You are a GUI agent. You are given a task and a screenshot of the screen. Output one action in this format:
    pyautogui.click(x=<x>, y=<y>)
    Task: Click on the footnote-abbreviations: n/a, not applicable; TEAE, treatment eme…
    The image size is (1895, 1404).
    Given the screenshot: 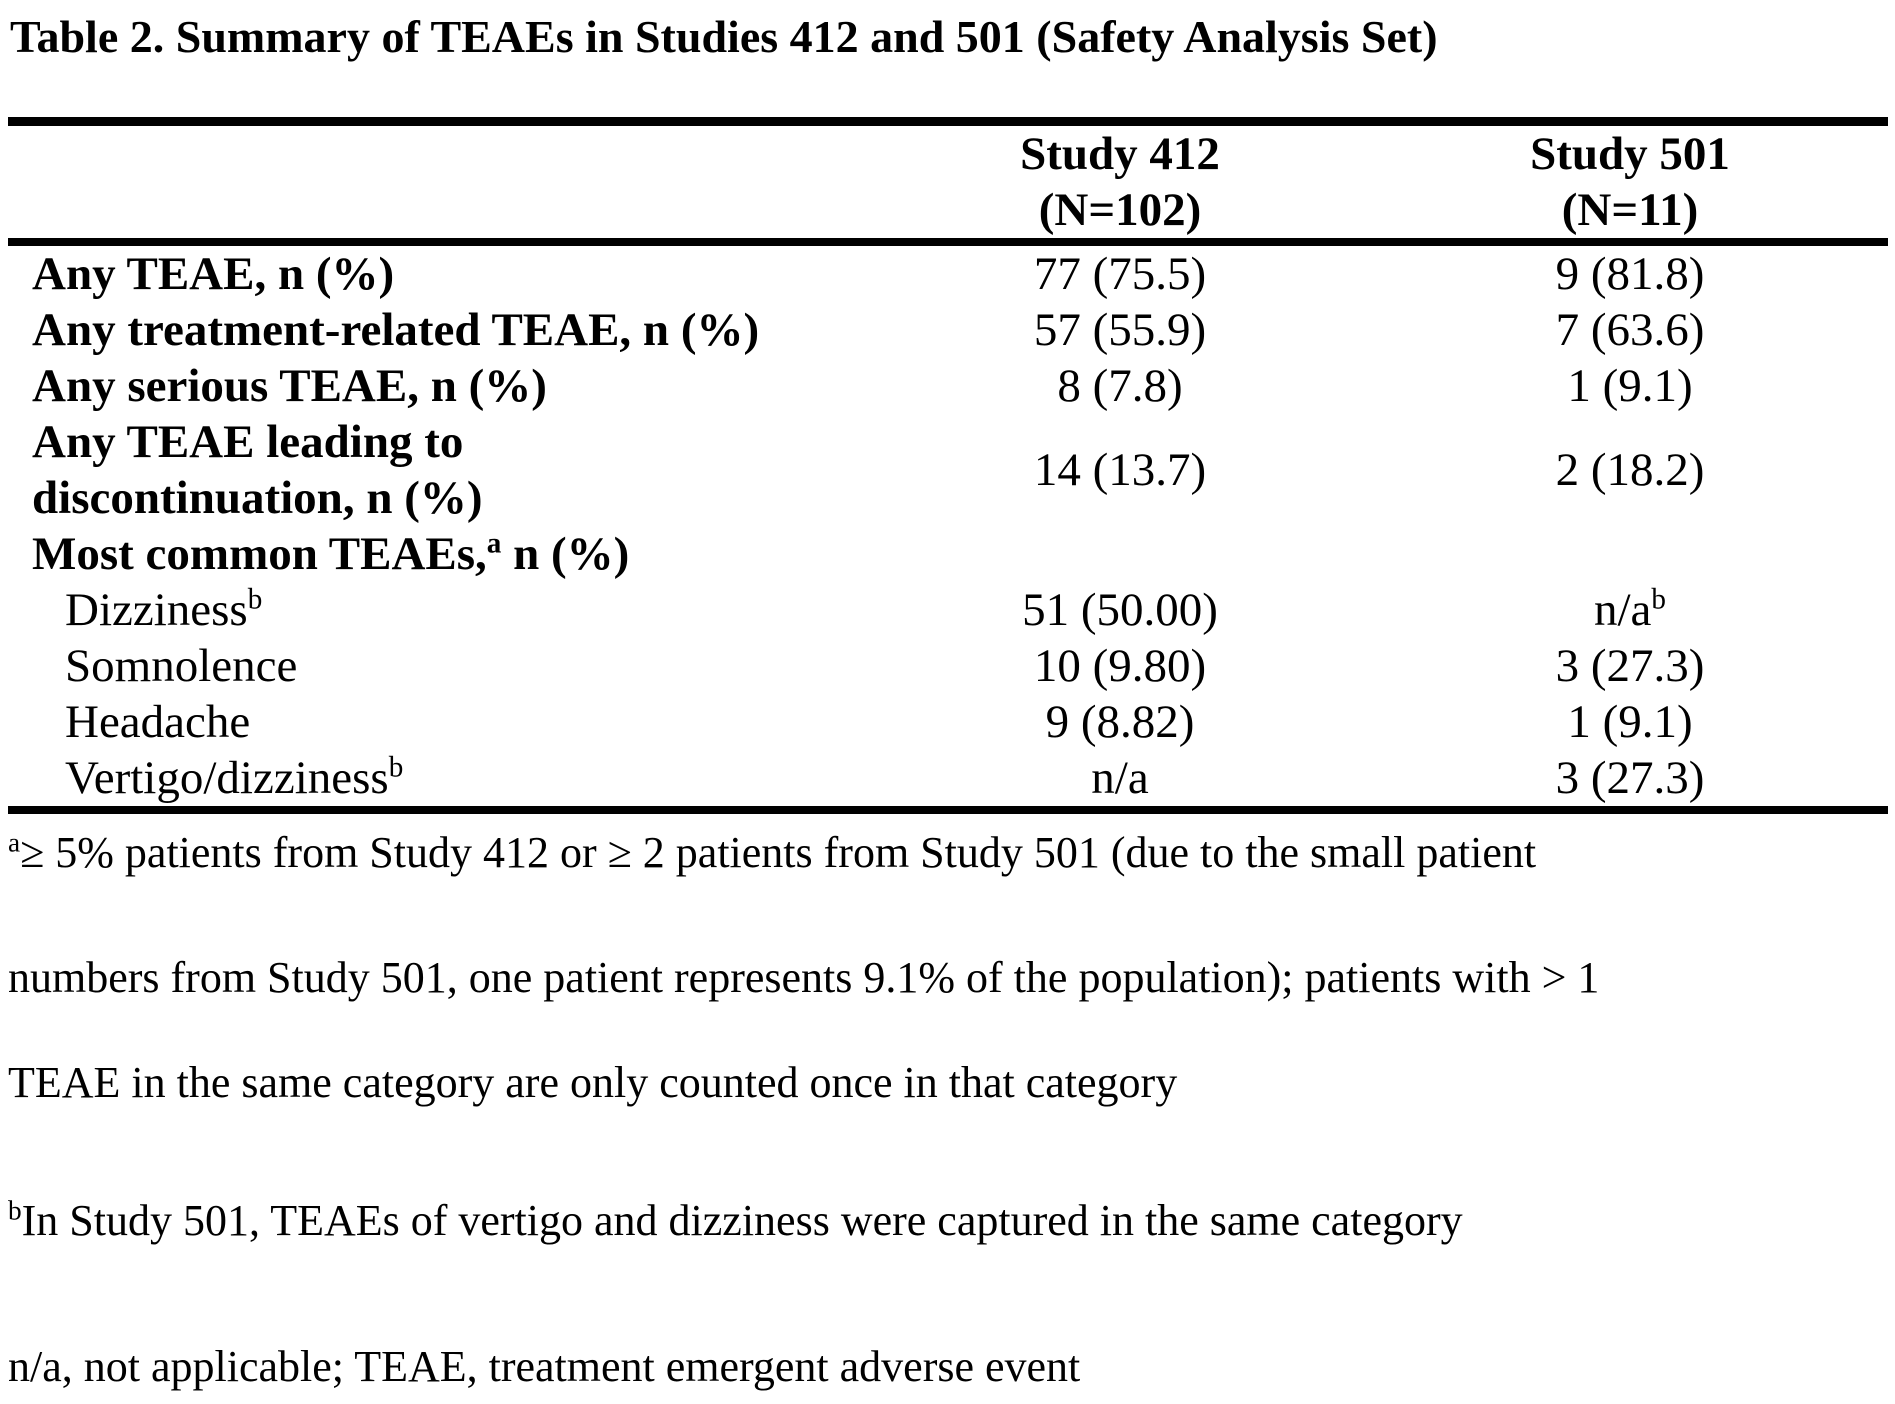 What is the action you would take?
    pyautogui.click(x=951, y=1367)
    